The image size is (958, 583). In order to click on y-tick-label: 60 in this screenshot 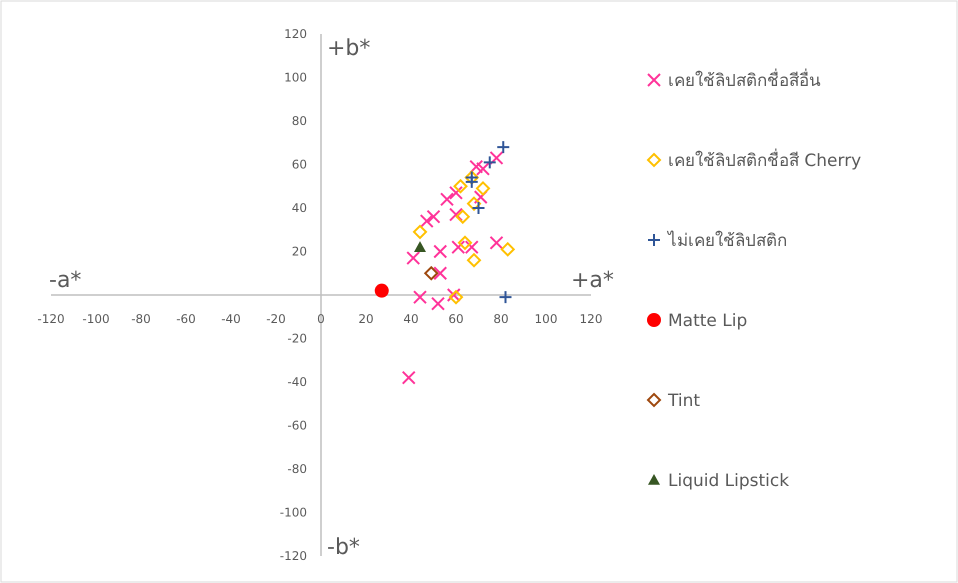, I will do `click(299, 165)`.